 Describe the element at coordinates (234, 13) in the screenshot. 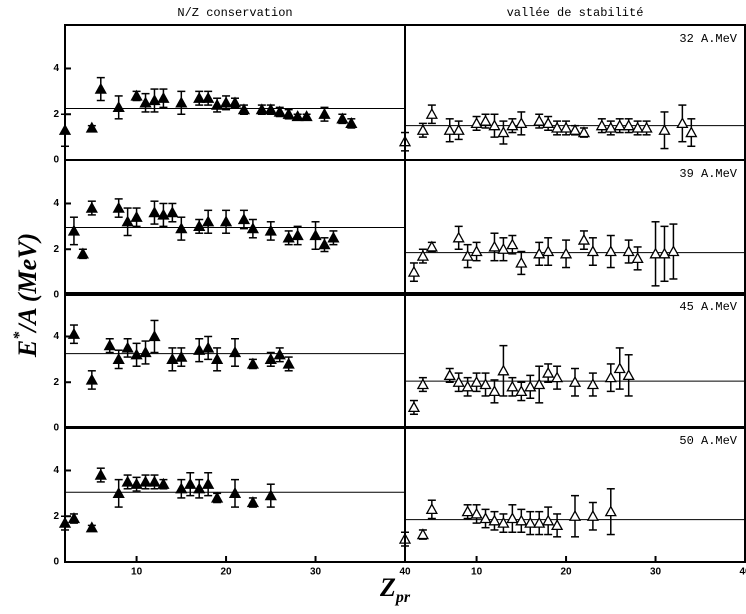

I see `column-title: N/Z conservation` at that location.